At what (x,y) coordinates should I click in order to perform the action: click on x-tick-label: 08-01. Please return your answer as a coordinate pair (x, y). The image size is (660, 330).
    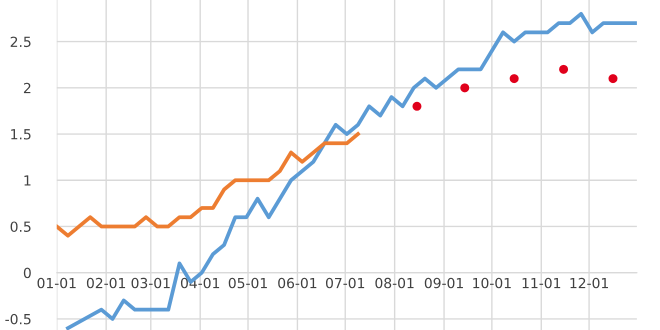
    Looking at the image, I should click on (394, 283).